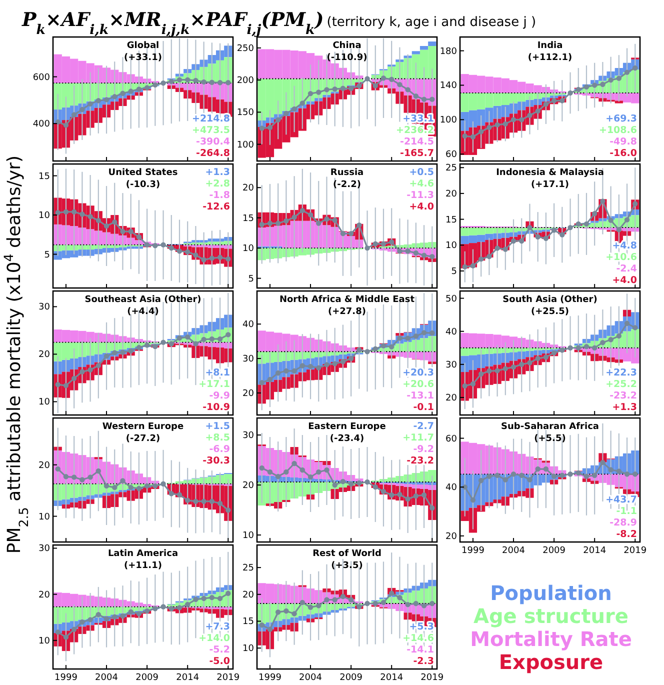 The image size is (664, 685). What do you see at coordinates (143, 566) in the screenshot?
I see `text: (+11.1)` at bounding box center [143, 566].